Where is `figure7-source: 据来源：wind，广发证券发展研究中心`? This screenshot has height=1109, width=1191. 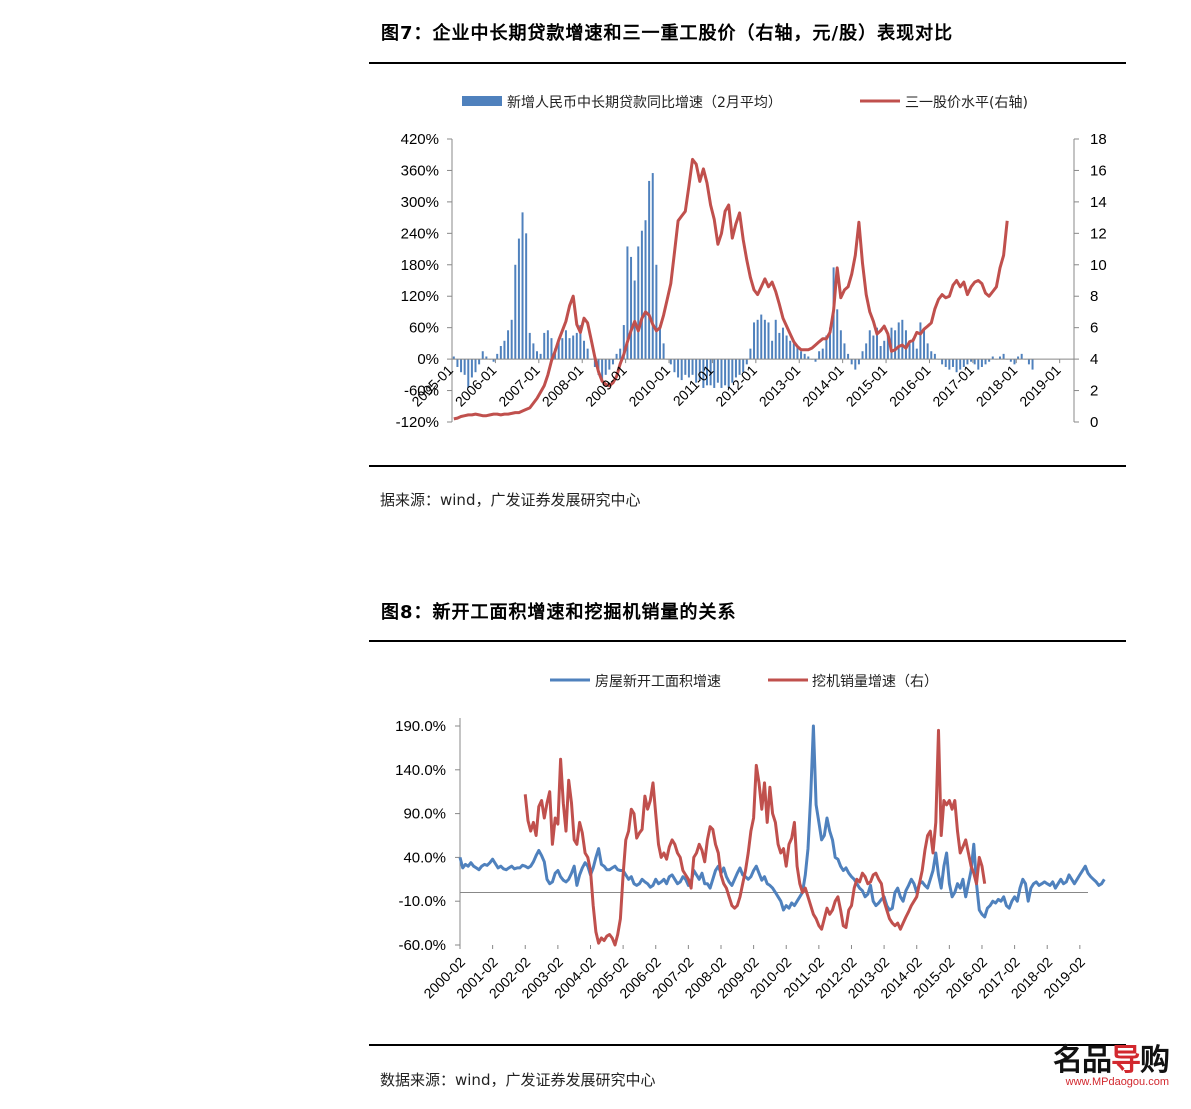 figure7-source: 据来源：wind，广发证券发展研究中心 is located at coordinates (510, 500).